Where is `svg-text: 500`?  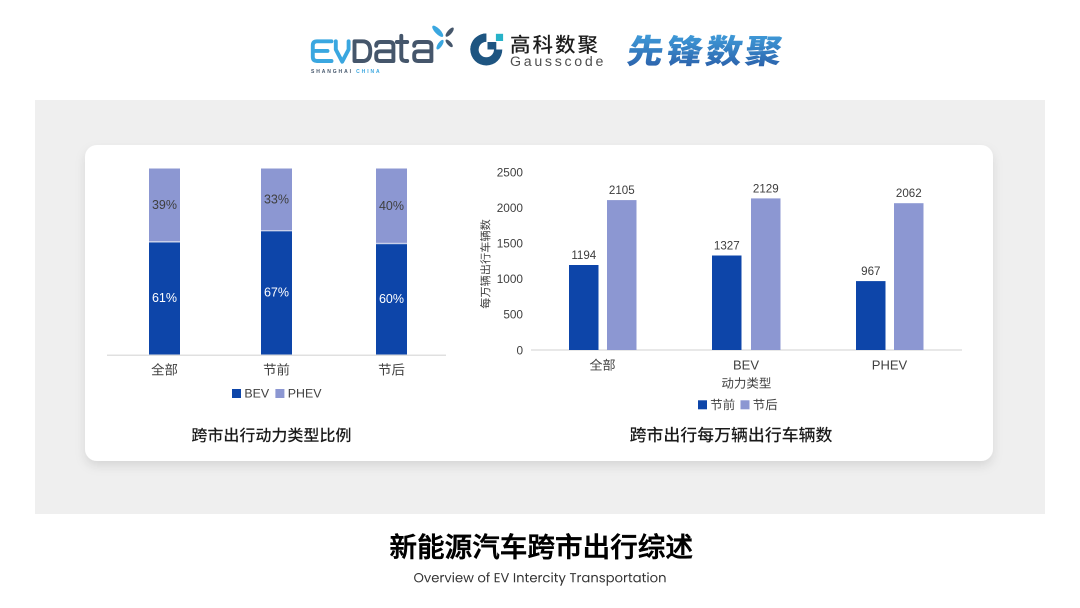
svg-text: 500 is located at coordinates (513, 315).